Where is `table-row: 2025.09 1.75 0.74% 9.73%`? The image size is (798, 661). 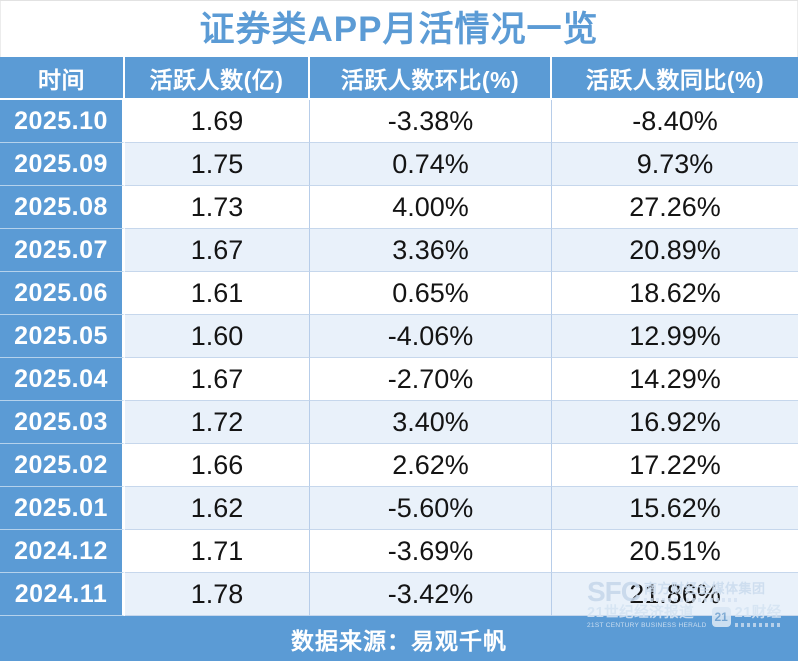 table-row: 2025.09 1.75 0.74% 9.73% is located at coordinates (399, 164).